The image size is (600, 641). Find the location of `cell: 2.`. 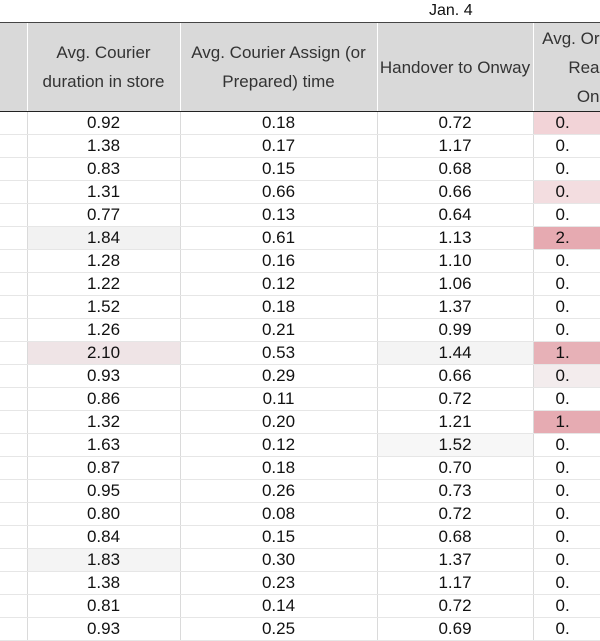

cell: 2. is located at coordinates (566, 238).